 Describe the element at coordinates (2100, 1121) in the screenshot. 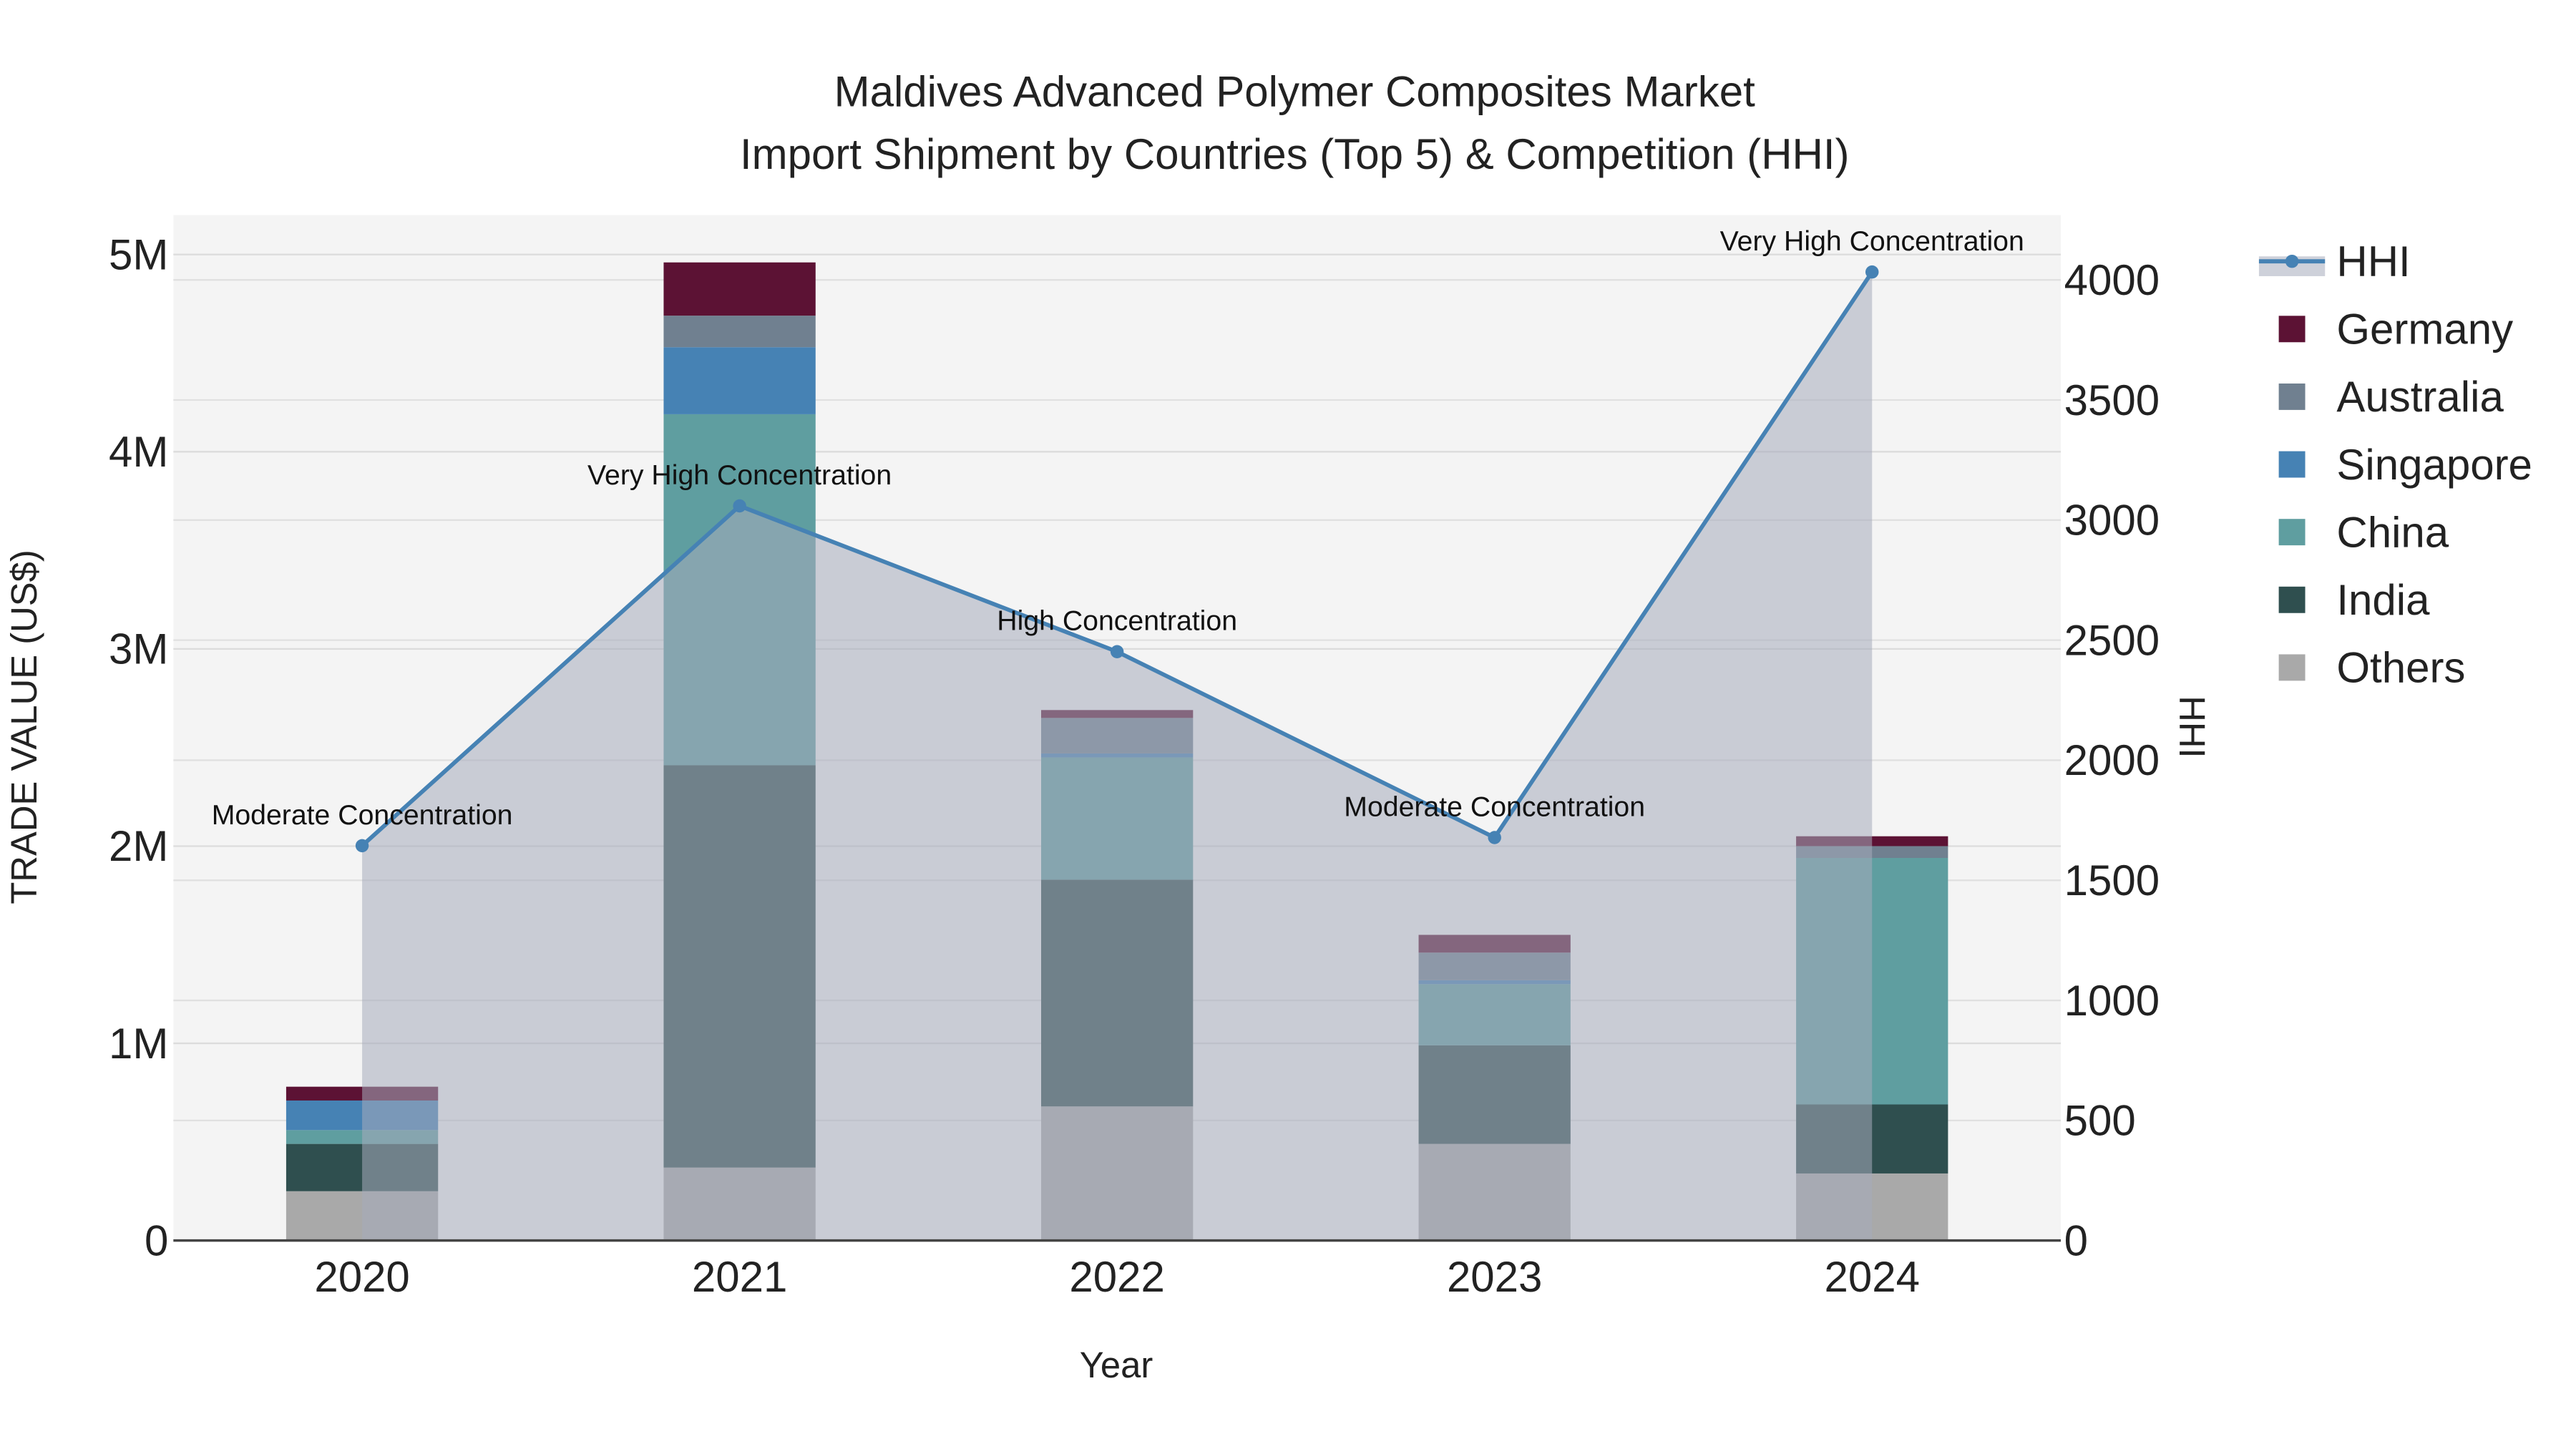

I see `y2-tick-label: 500` at that location.